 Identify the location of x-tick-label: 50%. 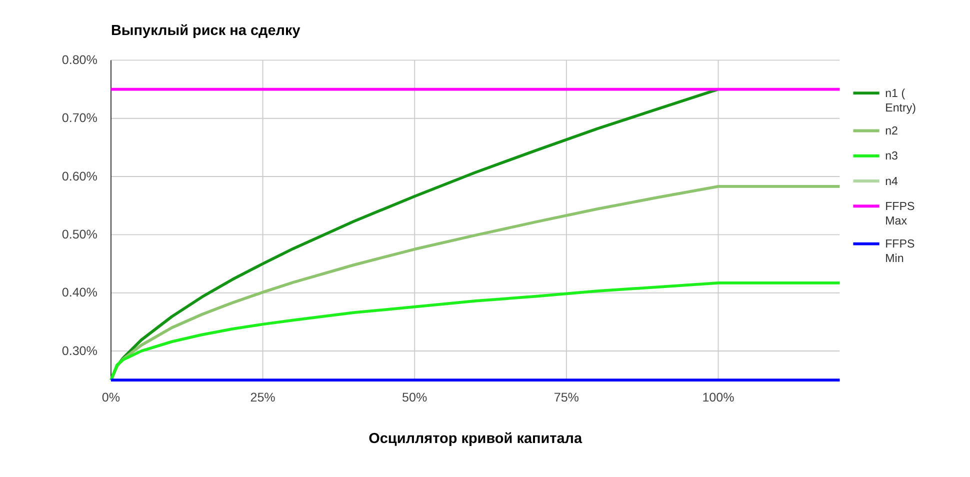
(415, 397).